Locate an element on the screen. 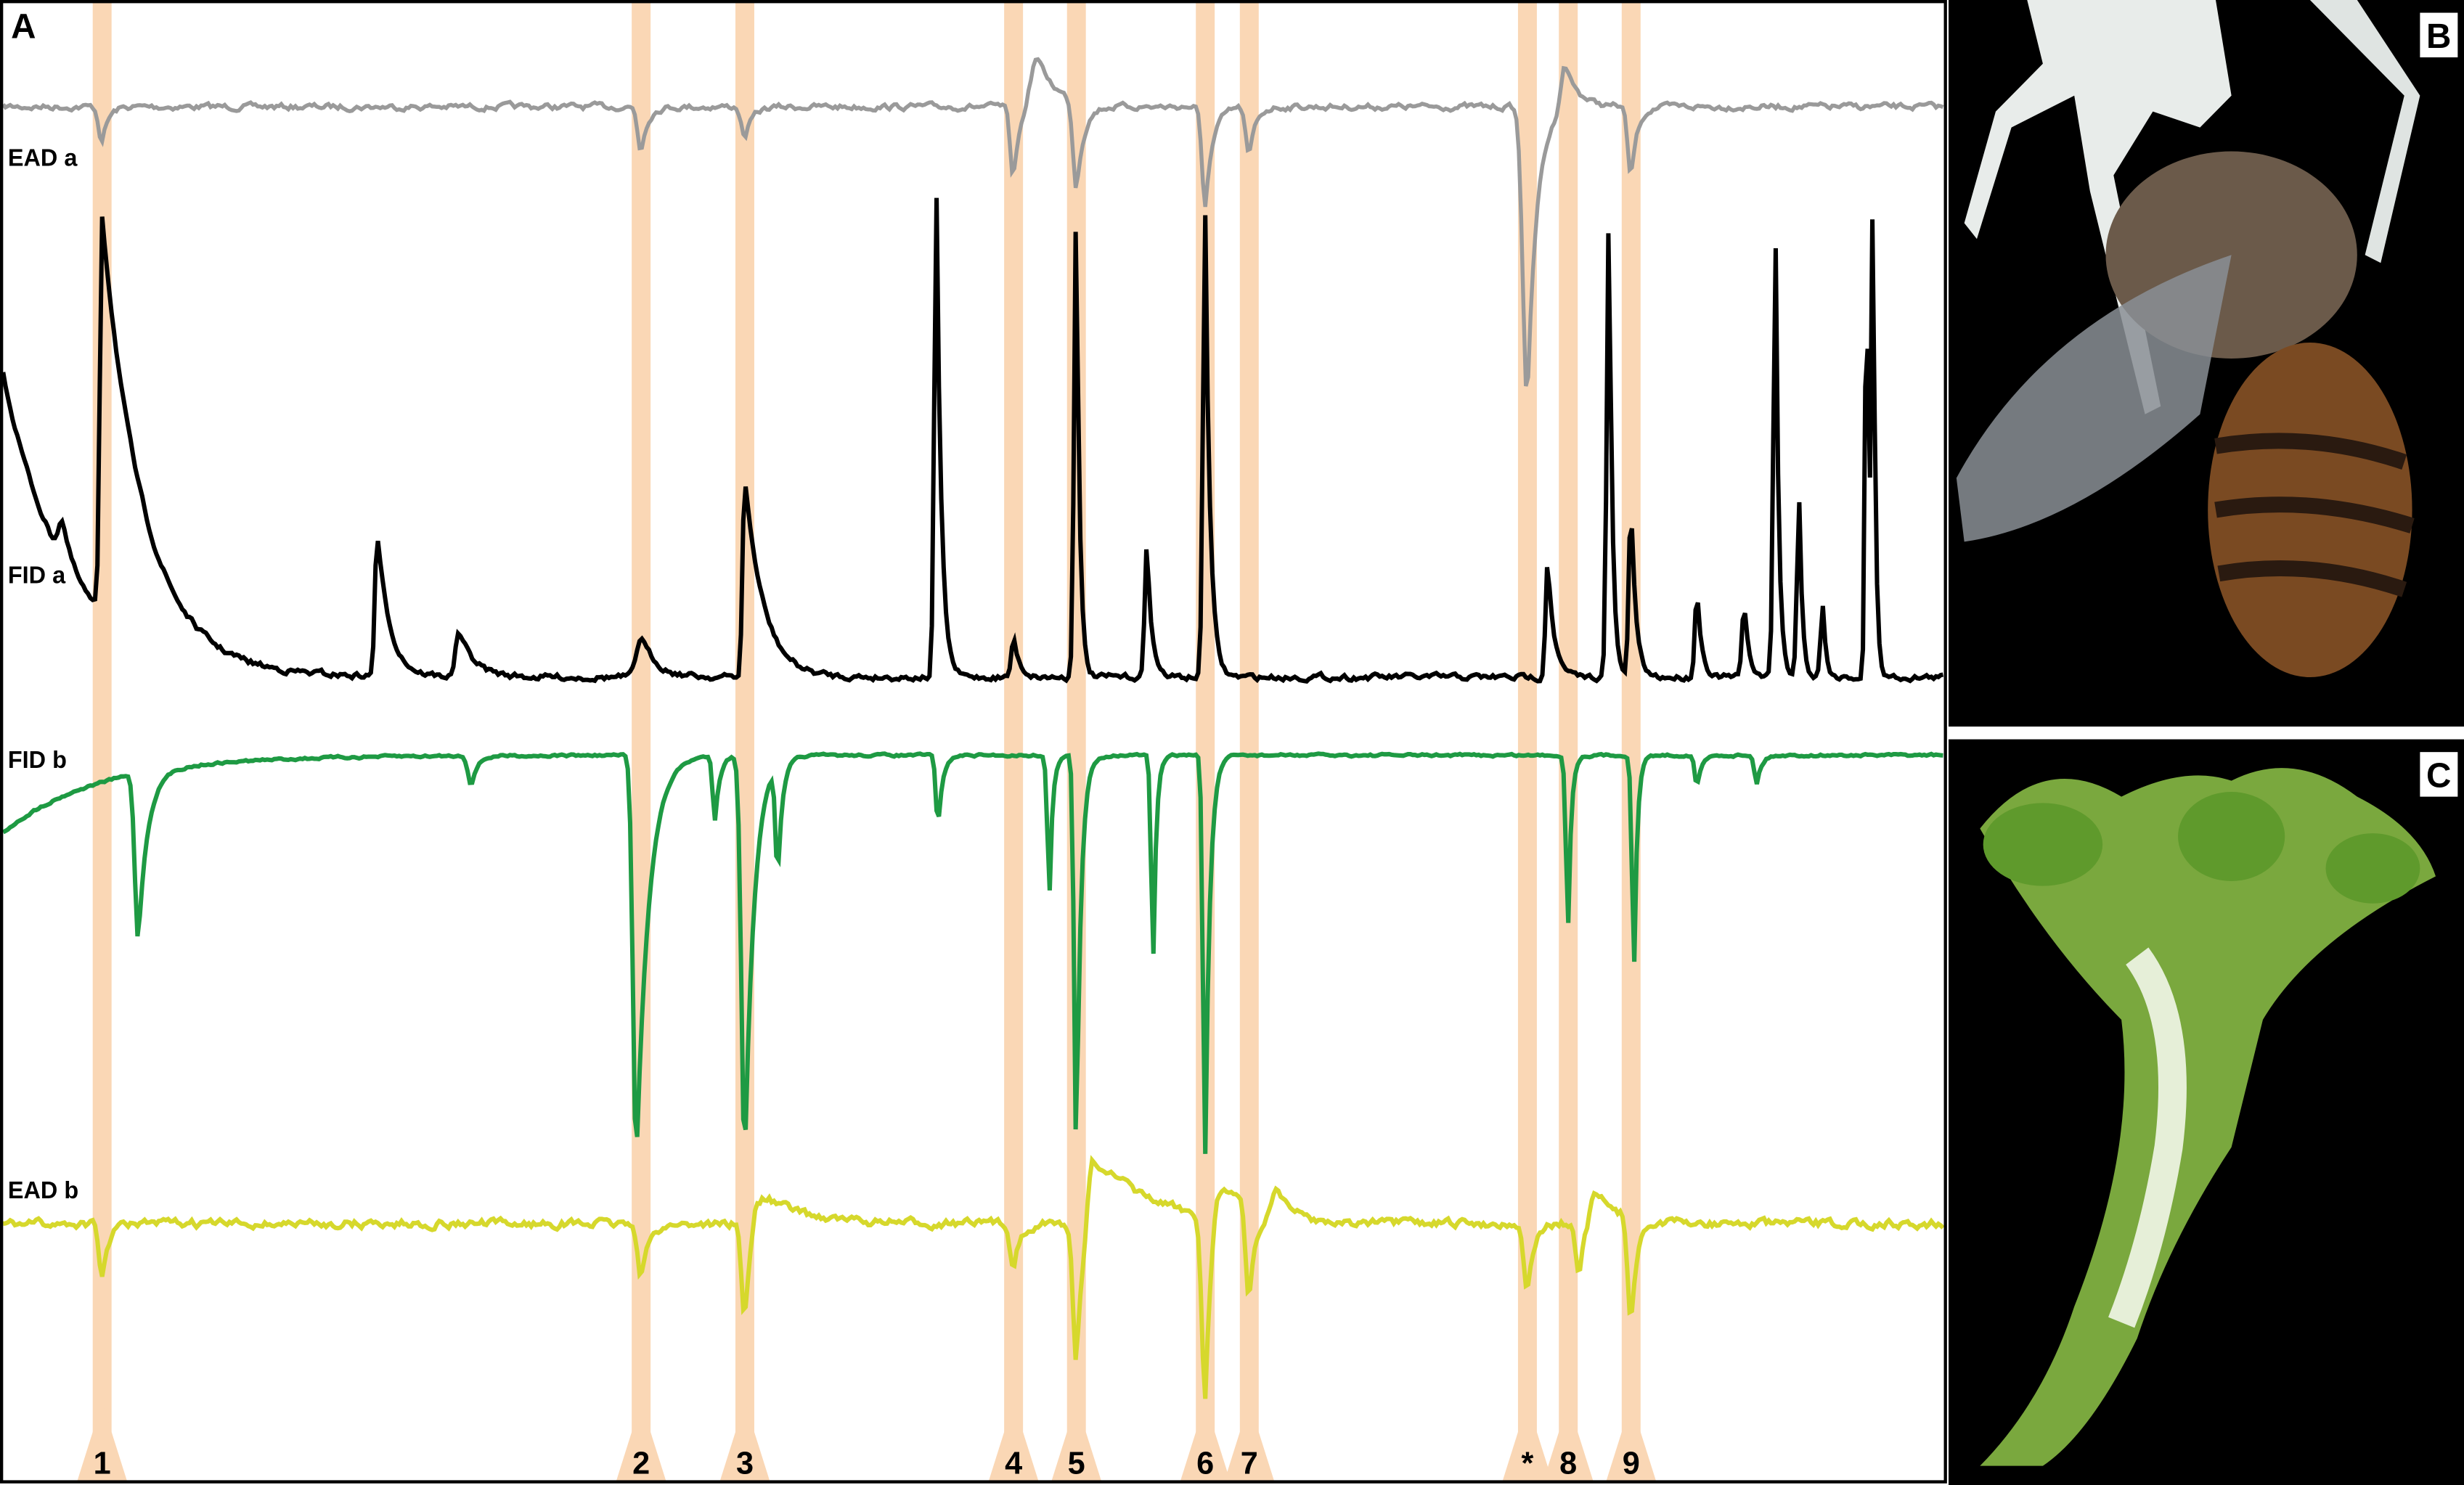 The width and height of the screenshot is (2464, 1485). flower is located at coordinates (2208, 1117).